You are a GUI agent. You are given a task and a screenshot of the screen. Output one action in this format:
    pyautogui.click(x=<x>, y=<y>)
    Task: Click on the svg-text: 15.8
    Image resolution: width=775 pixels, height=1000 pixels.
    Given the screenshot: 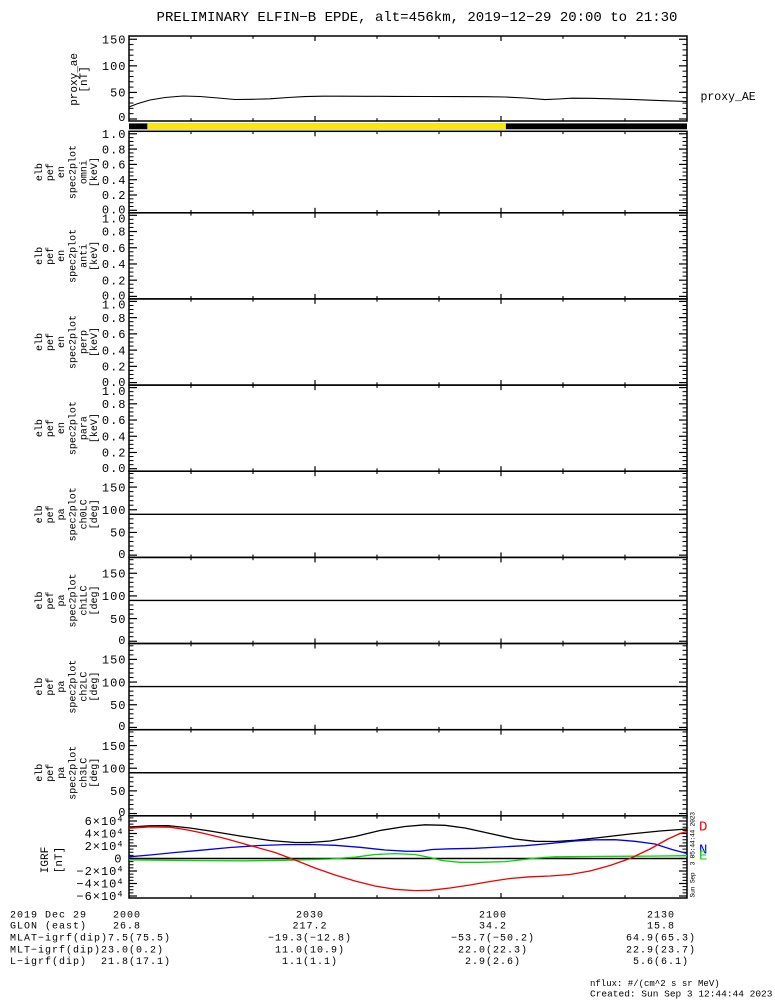 What is the action you would take?
    pyautogui.click(x=661, y=927)
    